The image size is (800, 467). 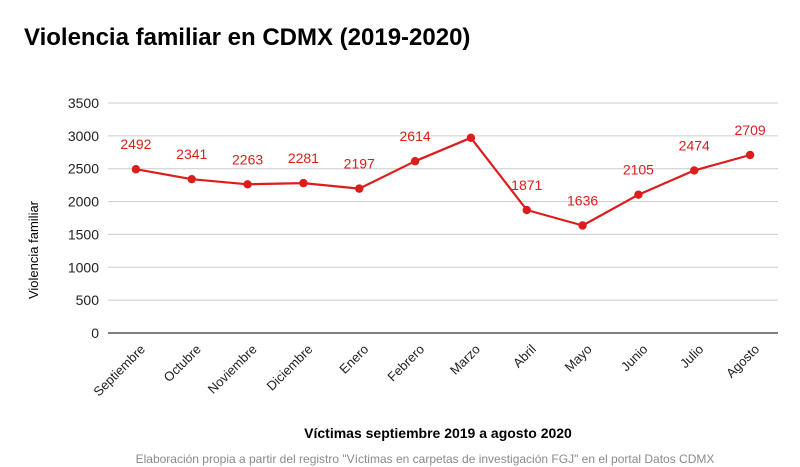 I want to click on y-tick-label: 1500, so click(x=83, y=234).